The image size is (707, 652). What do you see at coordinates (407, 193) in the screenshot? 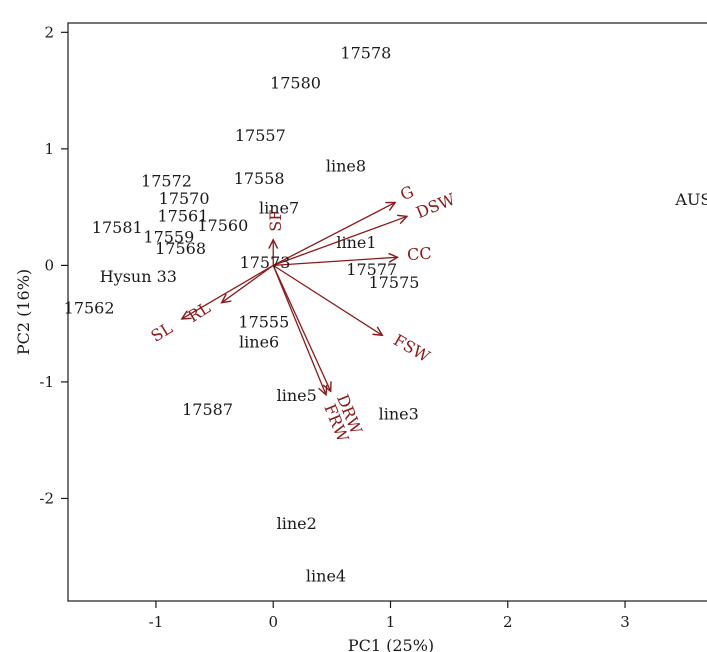
I see `loading-label: G` at bounding box center [407, 193].